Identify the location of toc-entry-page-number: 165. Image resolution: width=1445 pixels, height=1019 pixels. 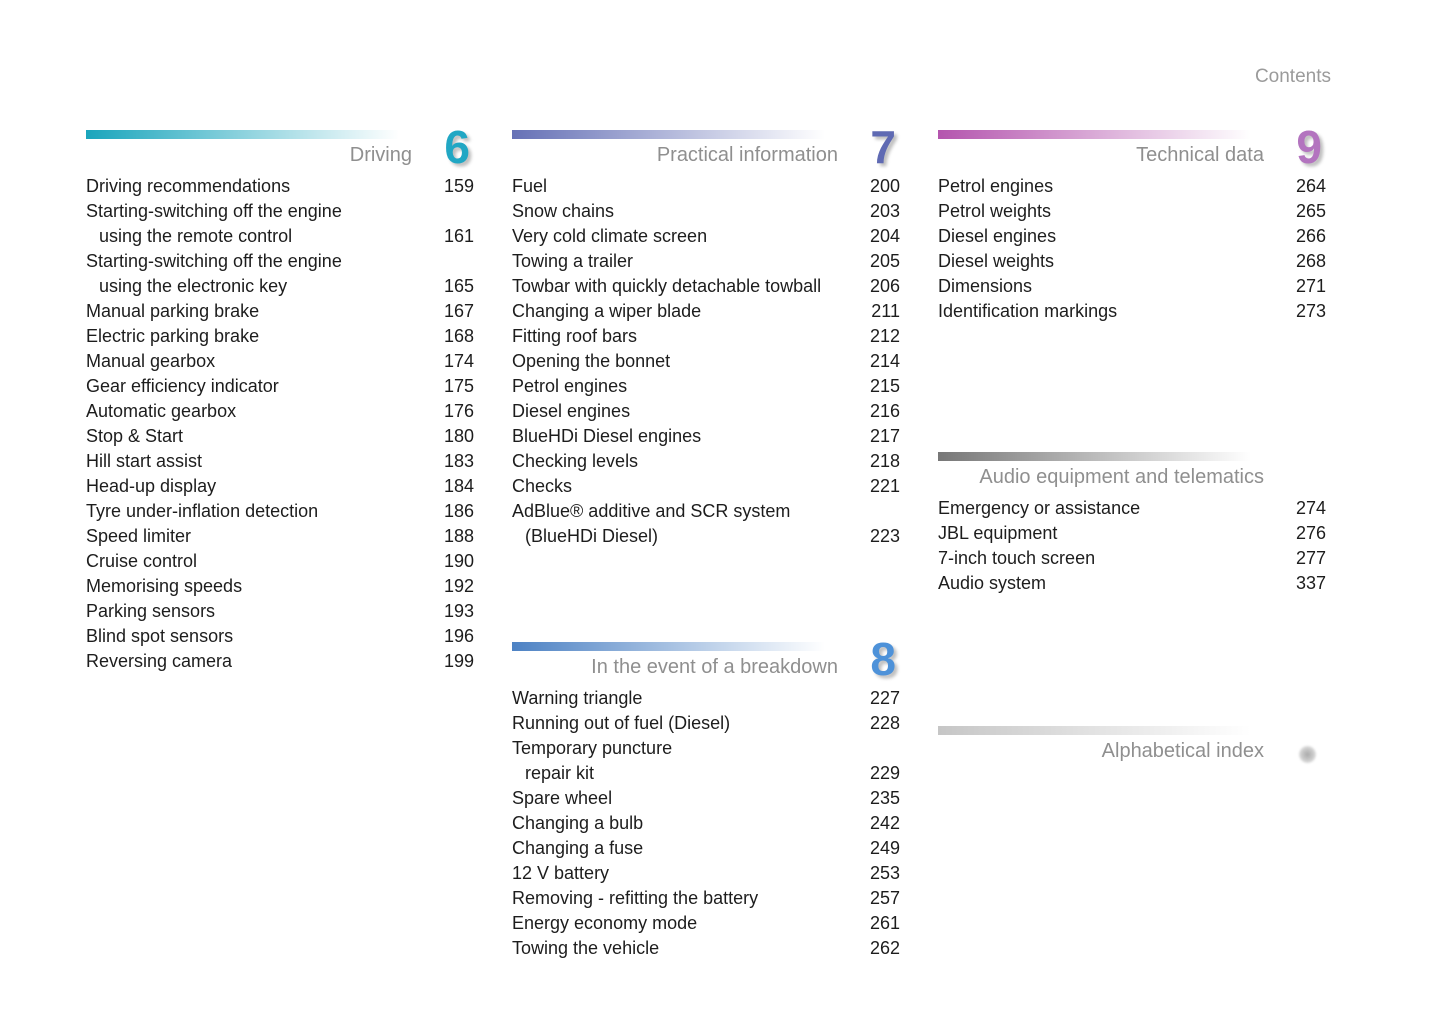
(458, 286).